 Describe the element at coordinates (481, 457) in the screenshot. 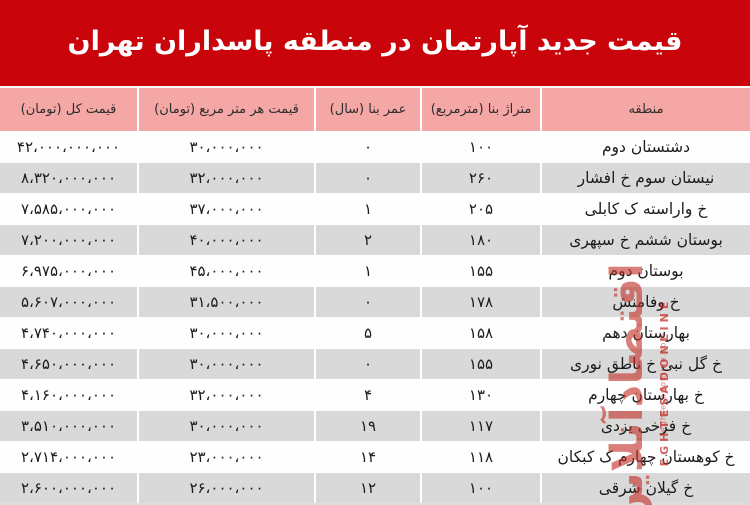

I see `area-cell: ۱۱۸` at that location.